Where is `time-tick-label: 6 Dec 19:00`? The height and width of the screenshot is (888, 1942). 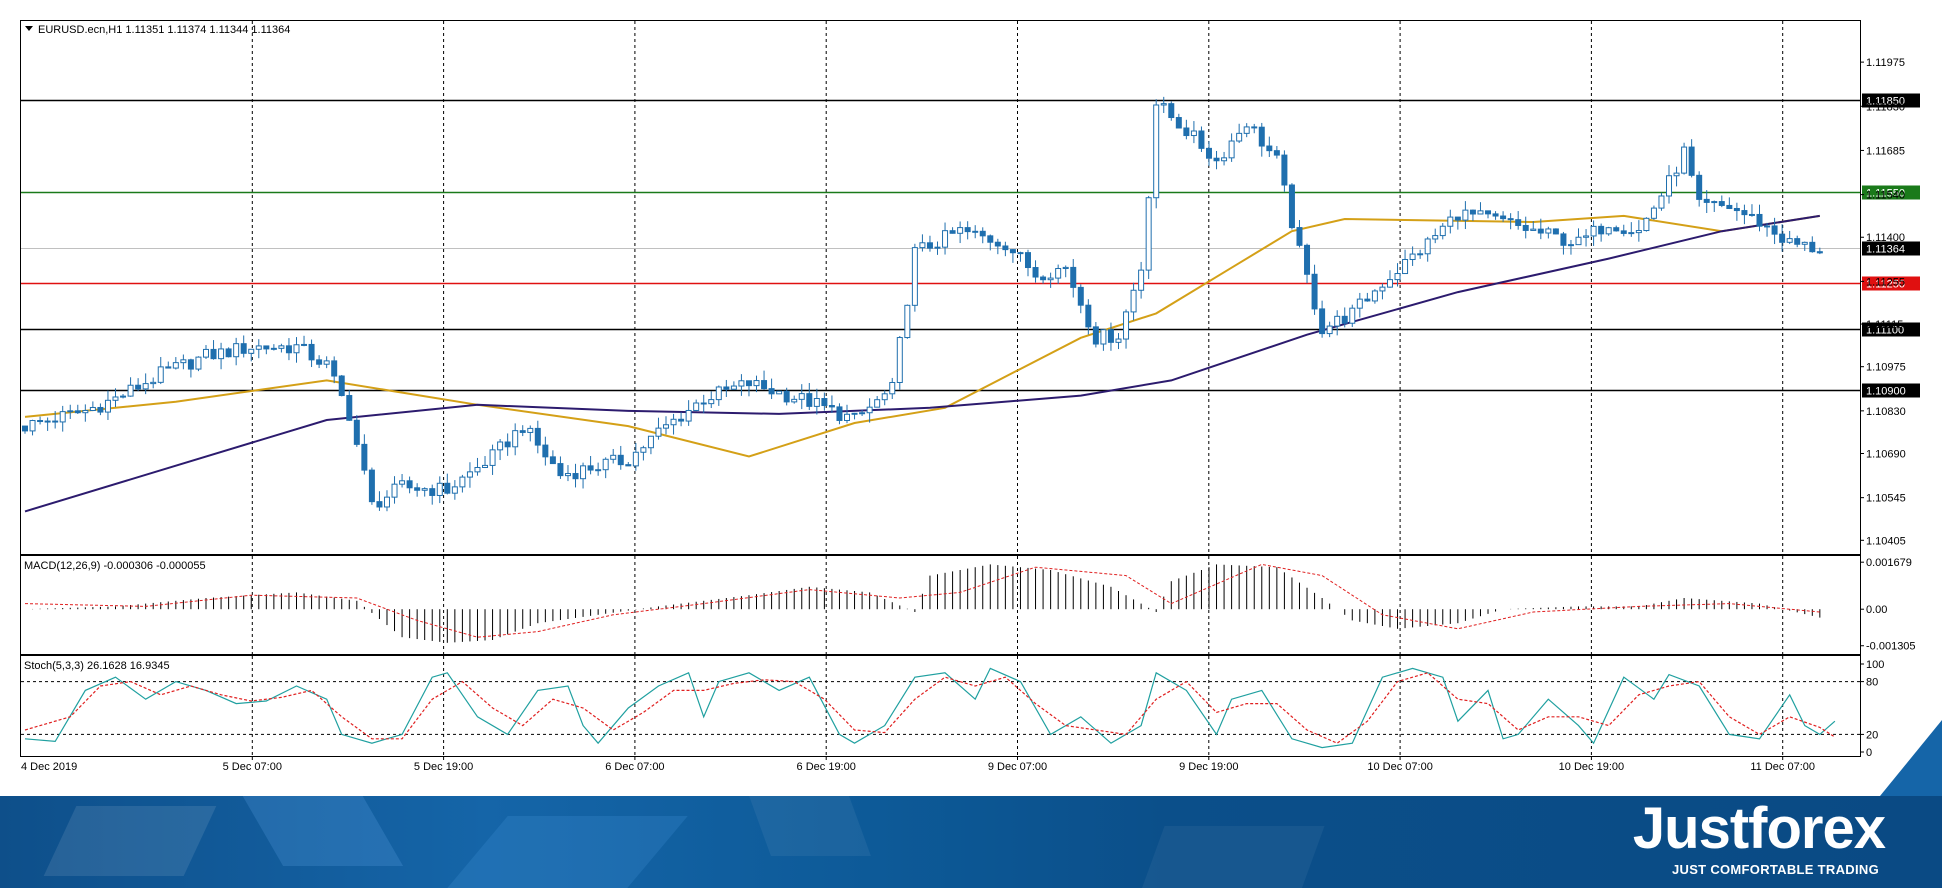 time-tick-label: 6 Dec 19:00 is located at coordinates (826, 767).